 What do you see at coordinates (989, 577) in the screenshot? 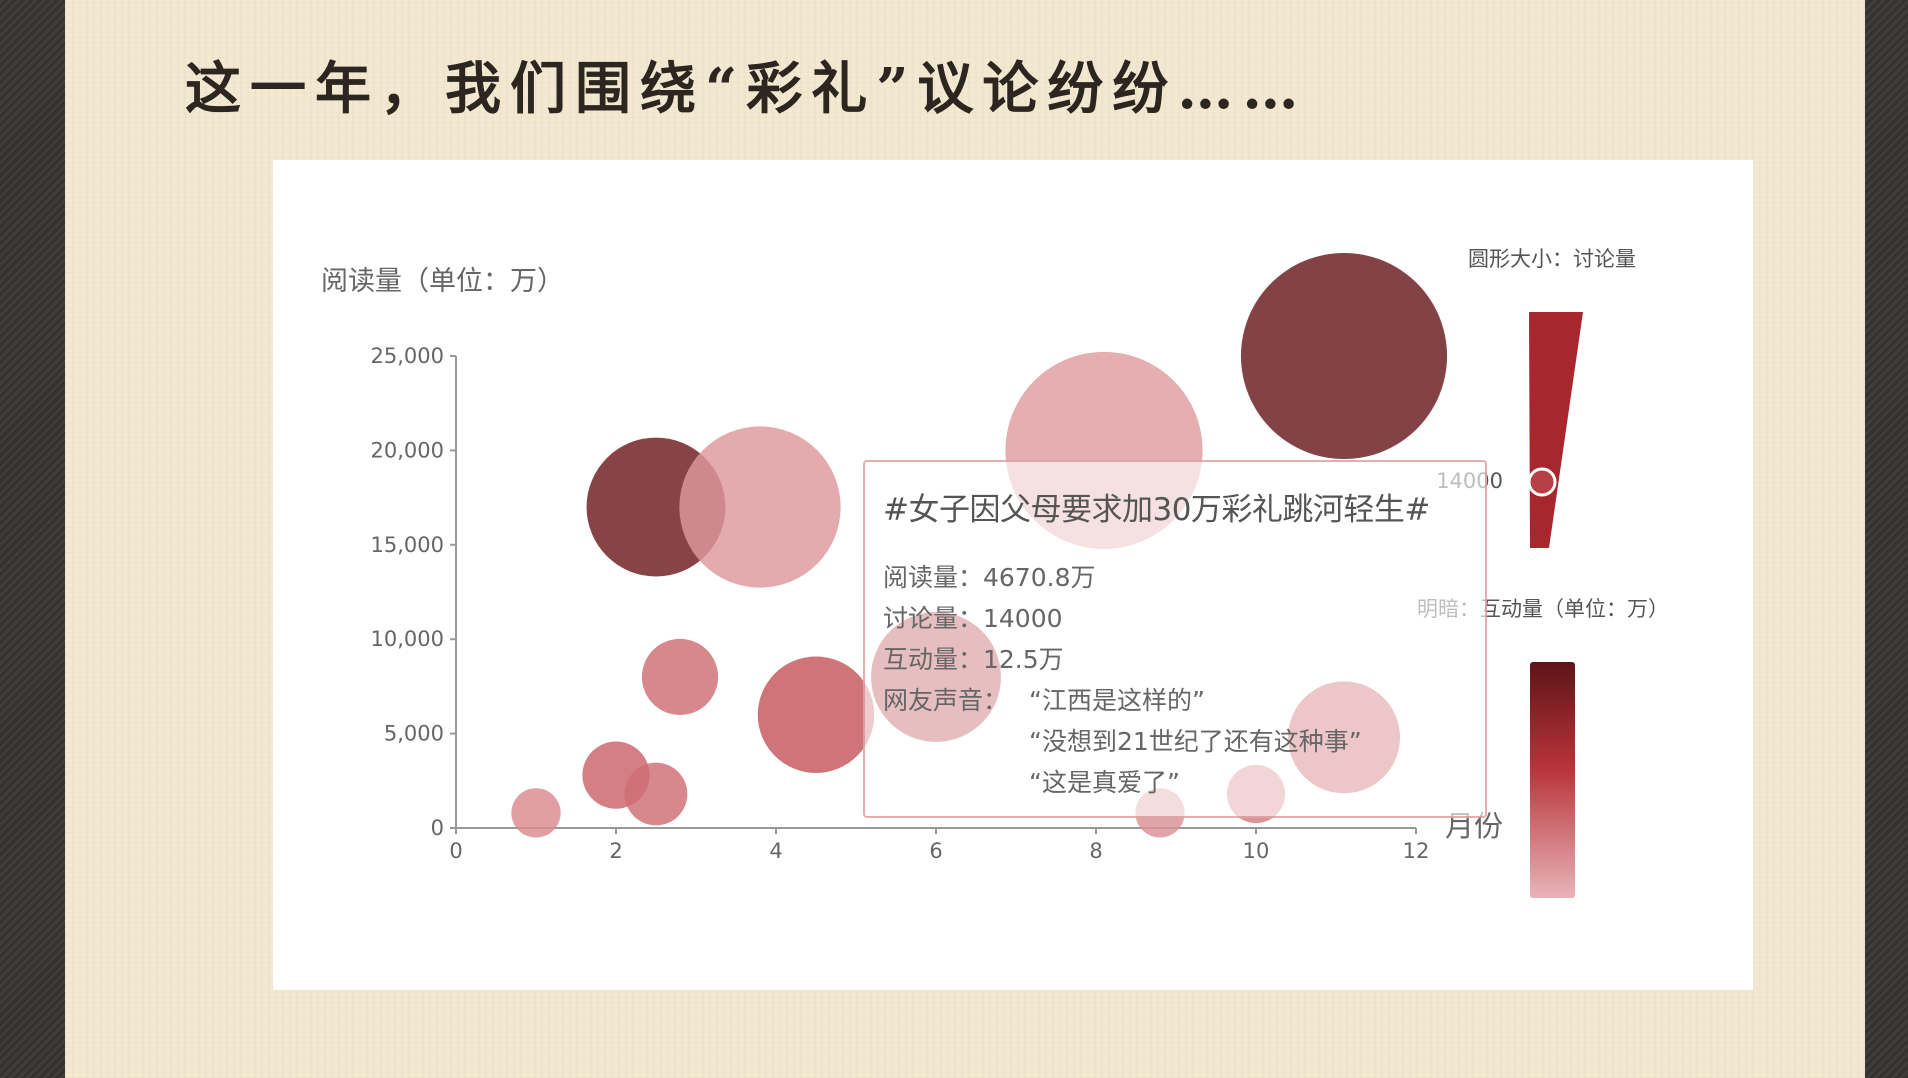
I see `tooltip-reads: 阅读量：4670.8万` at bounding box center [989, 577].